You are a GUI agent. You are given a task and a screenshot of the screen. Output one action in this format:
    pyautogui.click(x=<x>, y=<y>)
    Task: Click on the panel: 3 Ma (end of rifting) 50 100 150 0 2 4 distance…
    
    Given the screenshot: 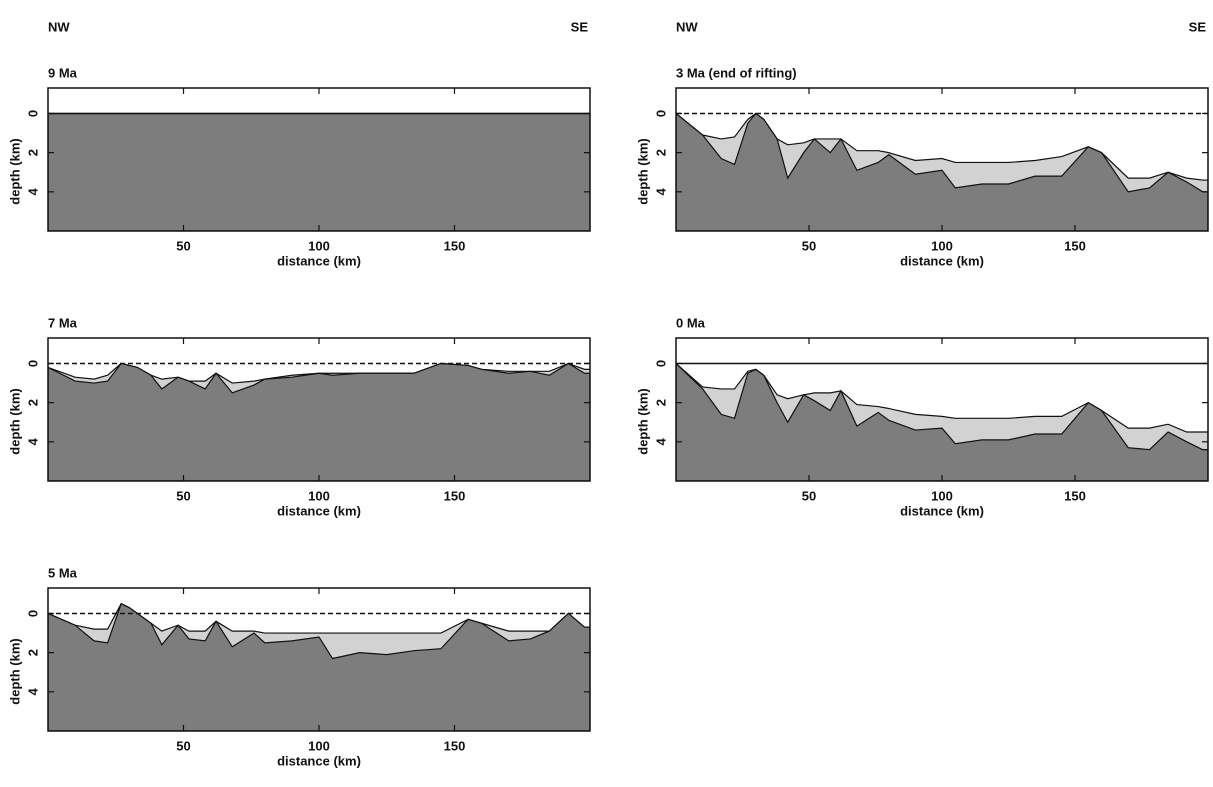 What is the action you would take?
    pyautogui.click(x=922, y=166)
    